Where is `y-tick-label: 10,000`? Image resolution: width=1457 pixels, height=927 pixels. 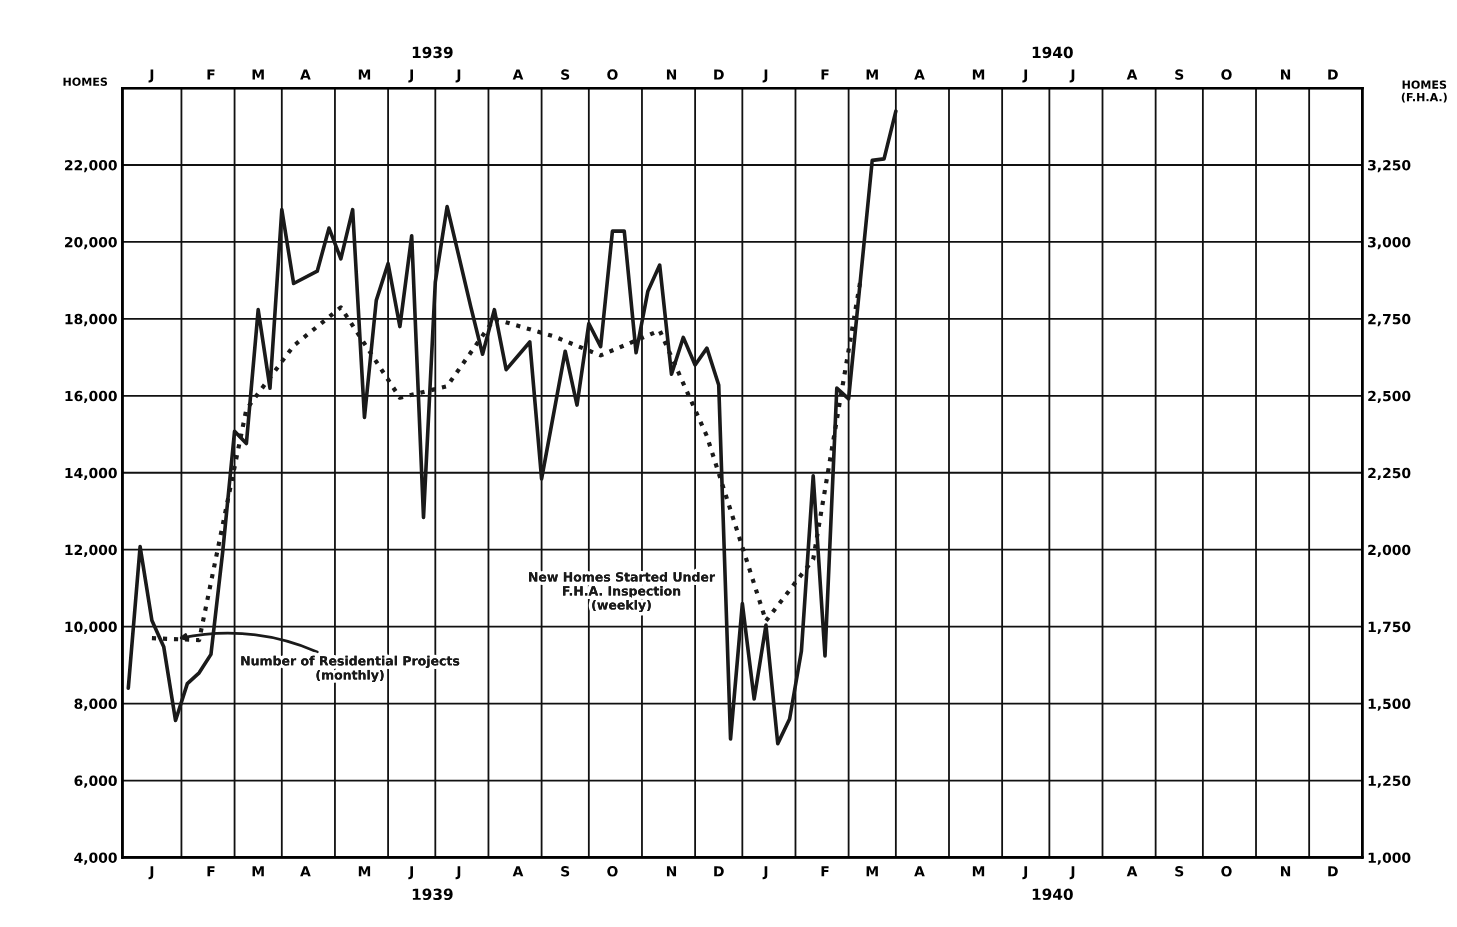 y-tick-label: 10,000 is located at coordinates (91, 627).